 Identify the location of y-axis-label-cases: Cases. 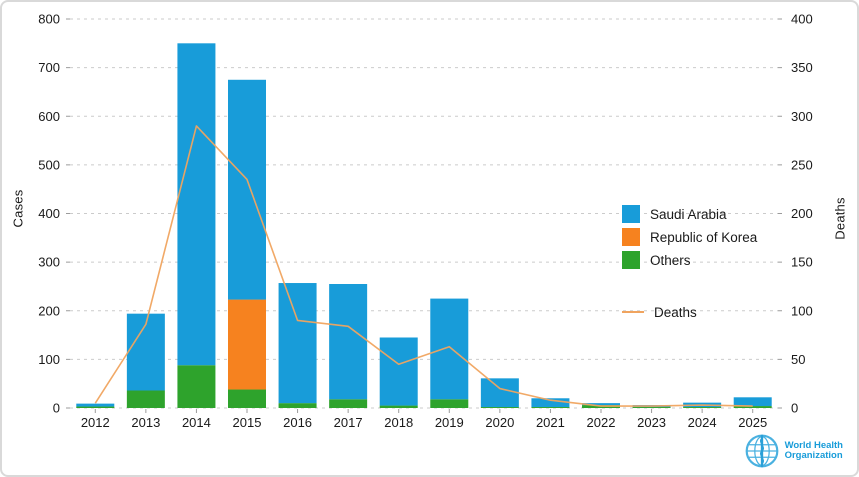
(18, 208).